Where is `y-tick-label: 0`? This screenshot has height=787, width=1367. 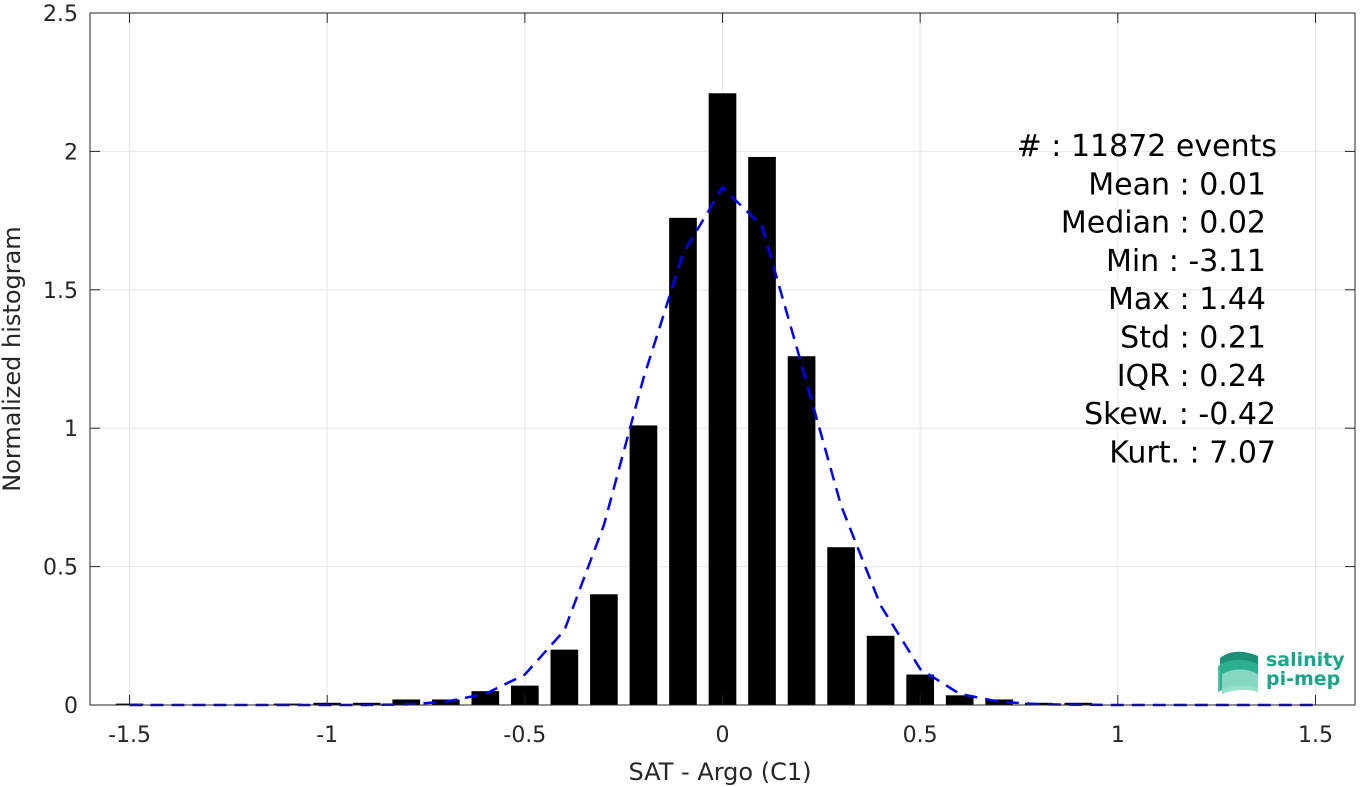
y-tick-label: 0 is located at coordinates (71, 706).